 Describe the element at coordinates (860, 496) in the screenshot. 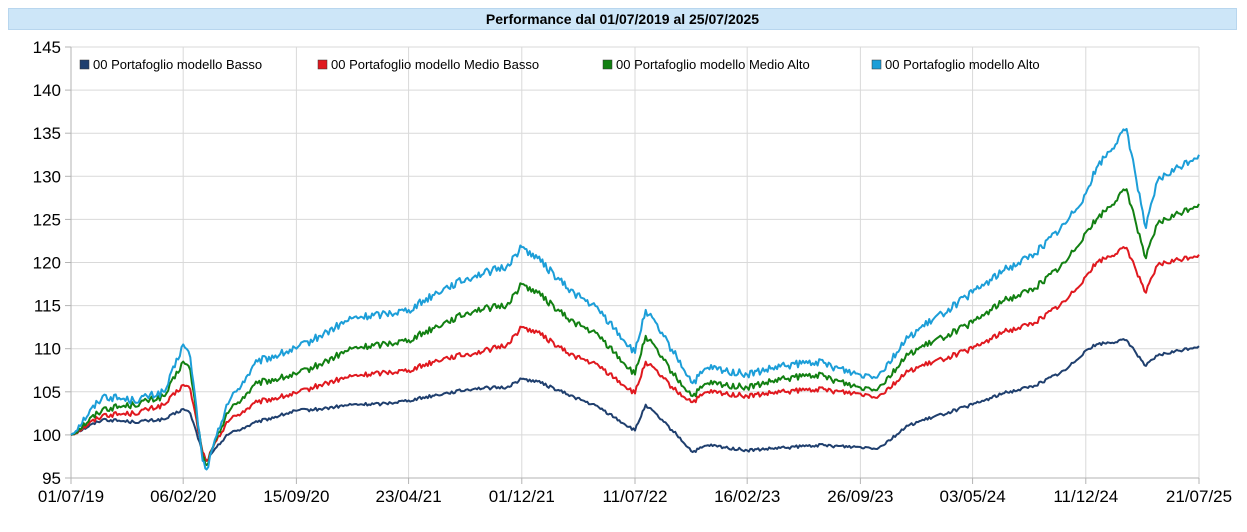

I see `x-tick-label: 26/09/23` at that location.